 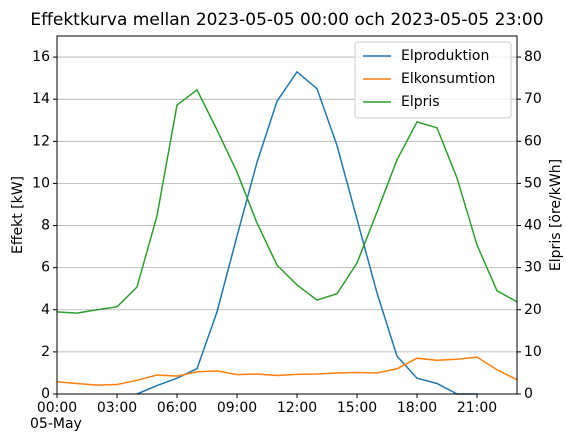 I want to click on y-tick-label: 0, so click(x=45, y=394).